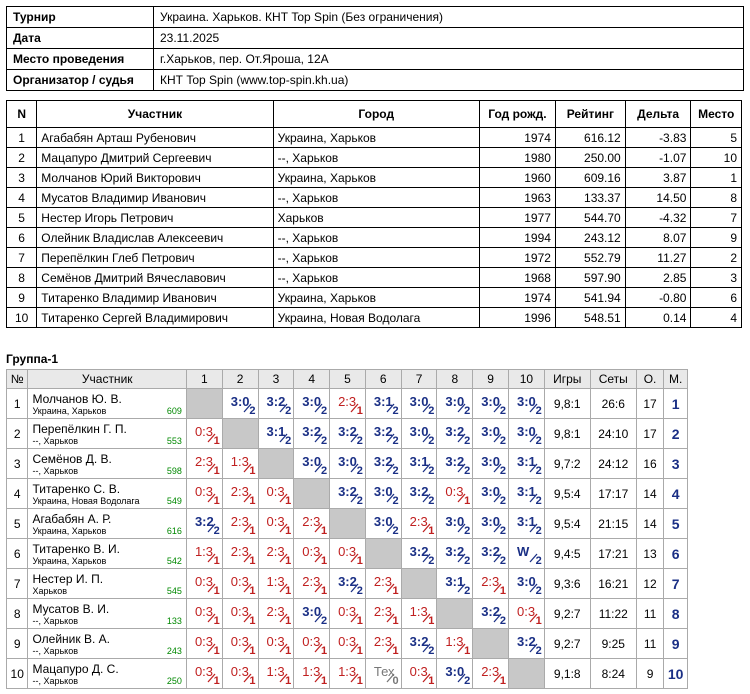 The image size is (750, 694). Describe the element at coordinates (107, 673) in the screenshot. I see `group-player: Мацапуро Д. С. --, Харьков 250` at that location.